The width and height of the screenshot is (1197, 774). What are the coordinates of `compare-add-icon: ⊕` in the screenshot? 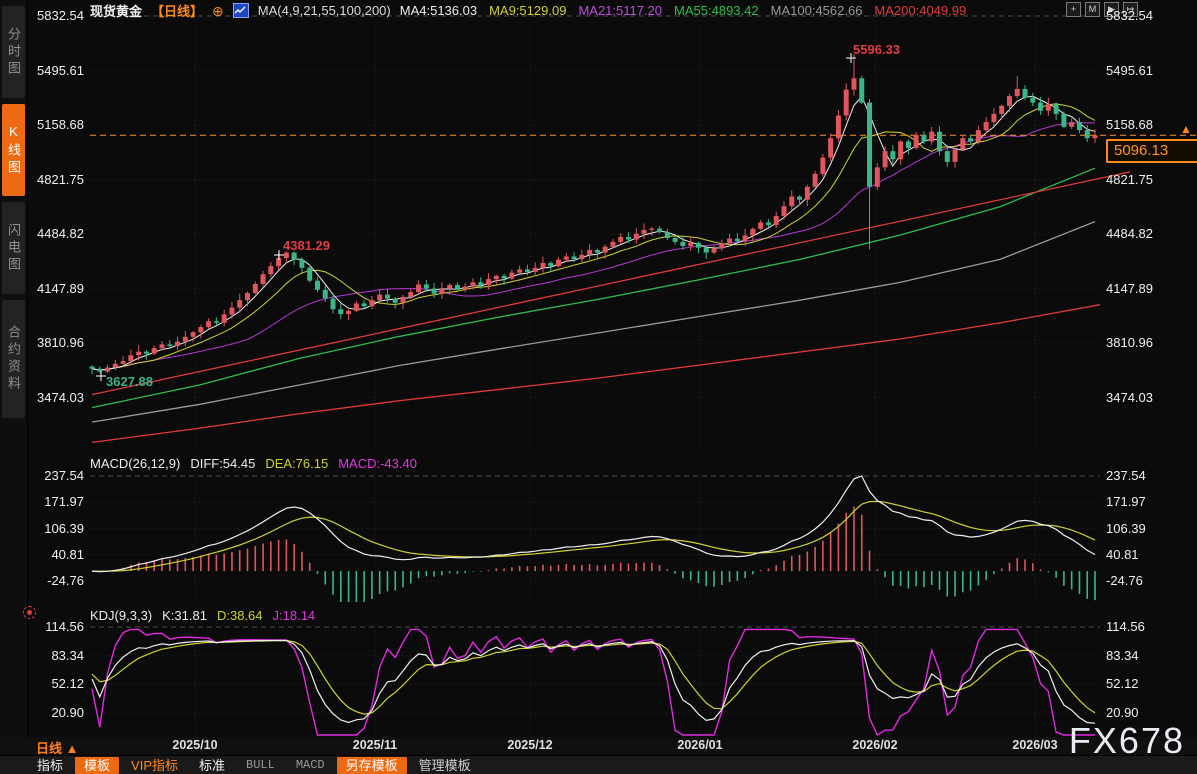 It's located at (218, 10).